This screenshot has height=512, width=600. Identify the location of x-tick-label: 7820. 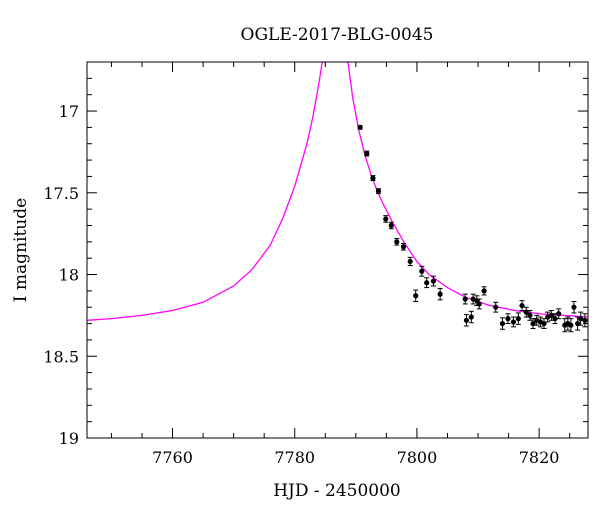
(539, 457).